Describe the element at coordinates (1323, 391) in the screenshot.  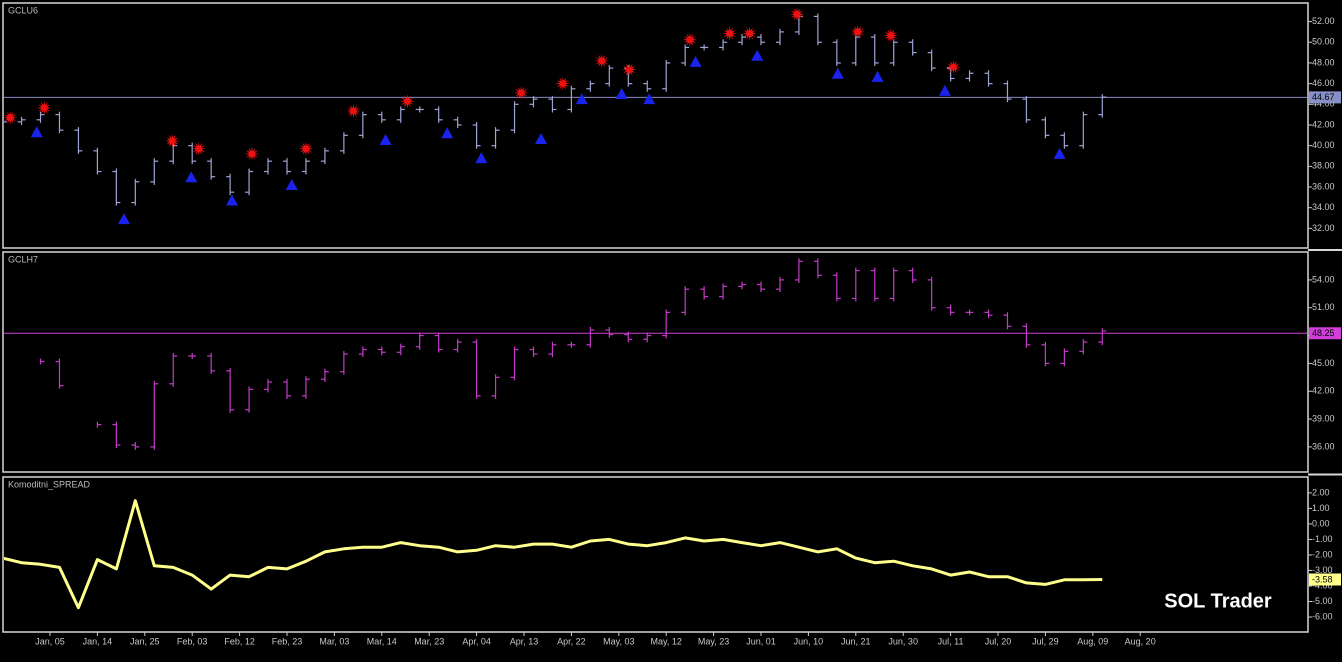
I see `y-tick-label: 42.00` at that location.